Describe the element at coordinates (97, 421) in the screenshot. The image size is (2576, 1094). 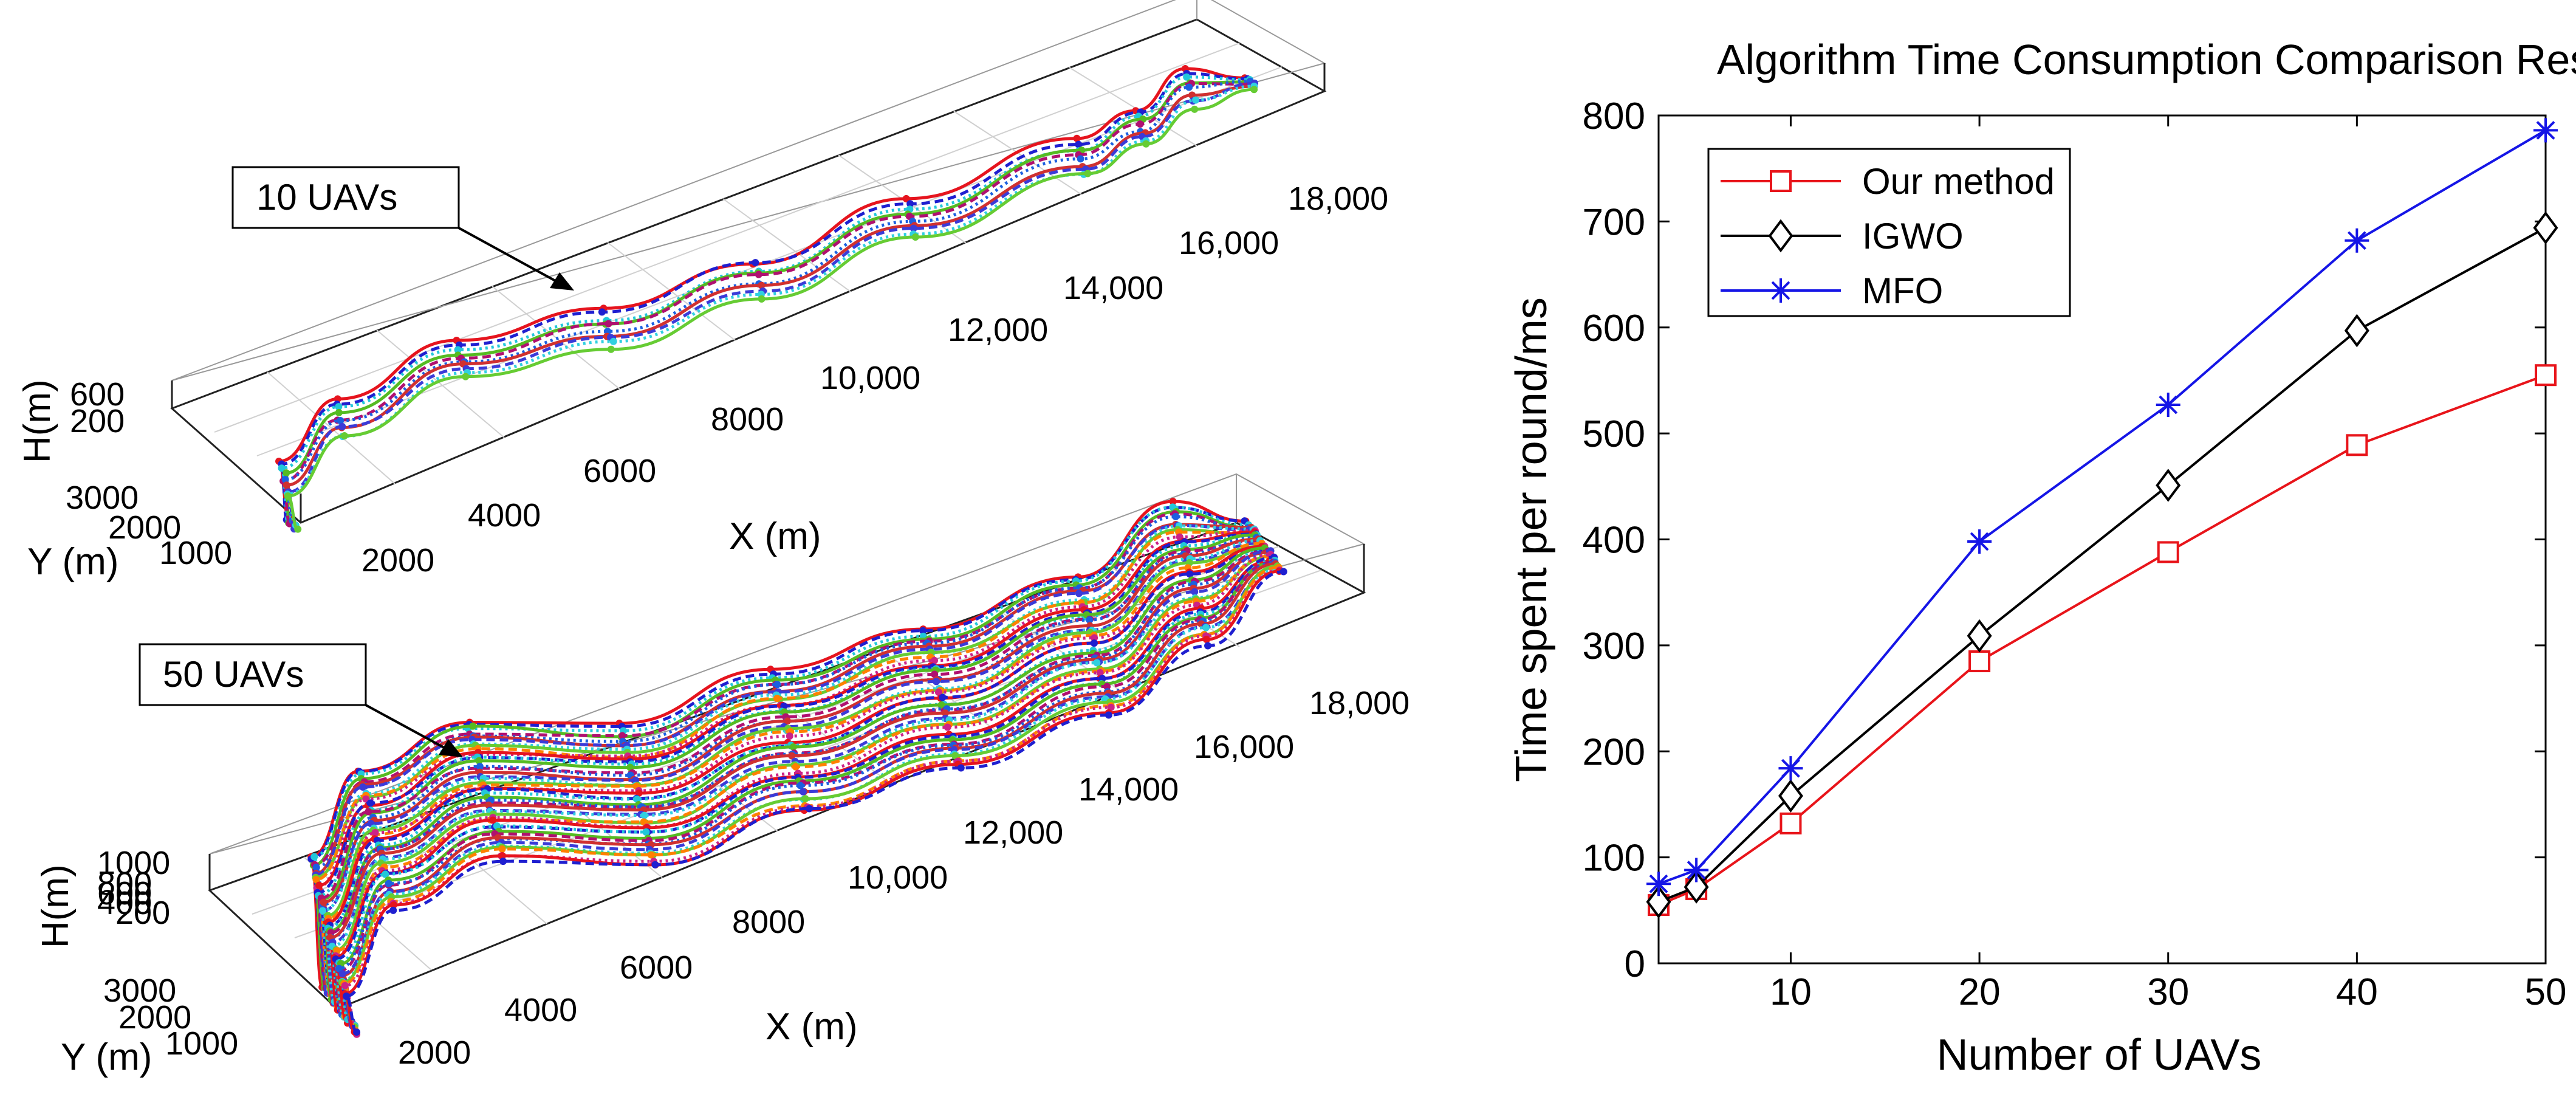
I see `top-z-tick: 200` at that location.